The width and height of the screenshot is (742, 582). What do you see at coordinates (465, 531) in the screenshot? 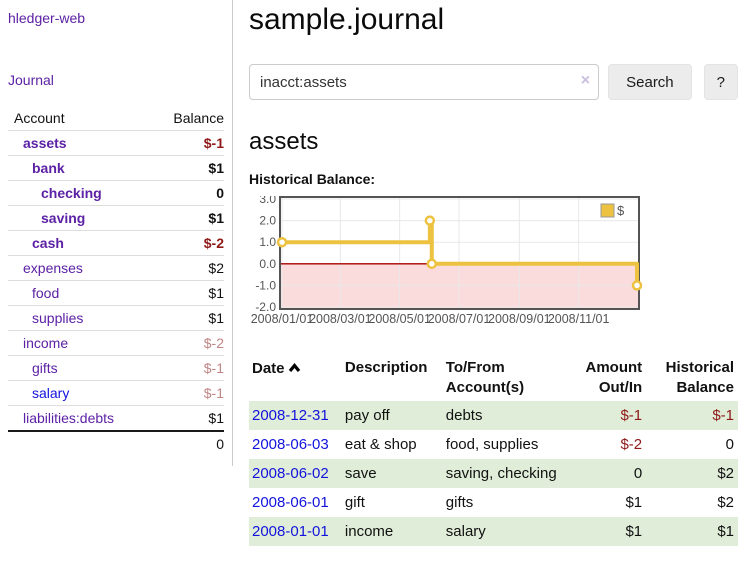
I see `transaction-accounts: salary` at bounding box center [465, 531].